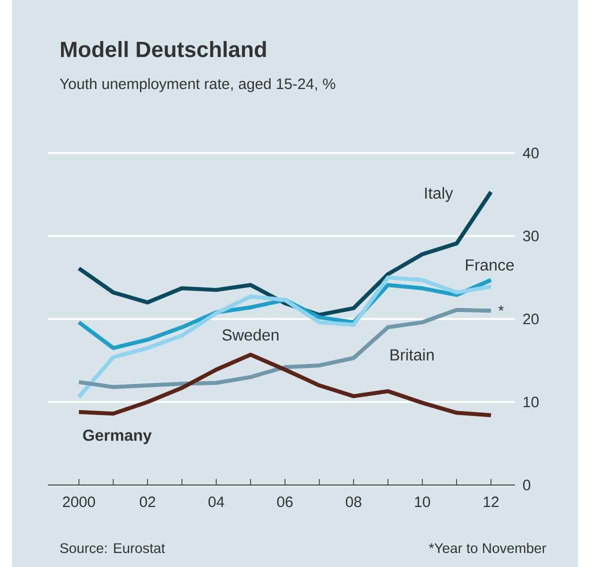 The width and height of the screenshot is (590, 567). Describe the element at coordinates (198, 85) in the screenshot. I see `chart-subtitle: Youth unemployment rate, aged 15-24, %` at that location.